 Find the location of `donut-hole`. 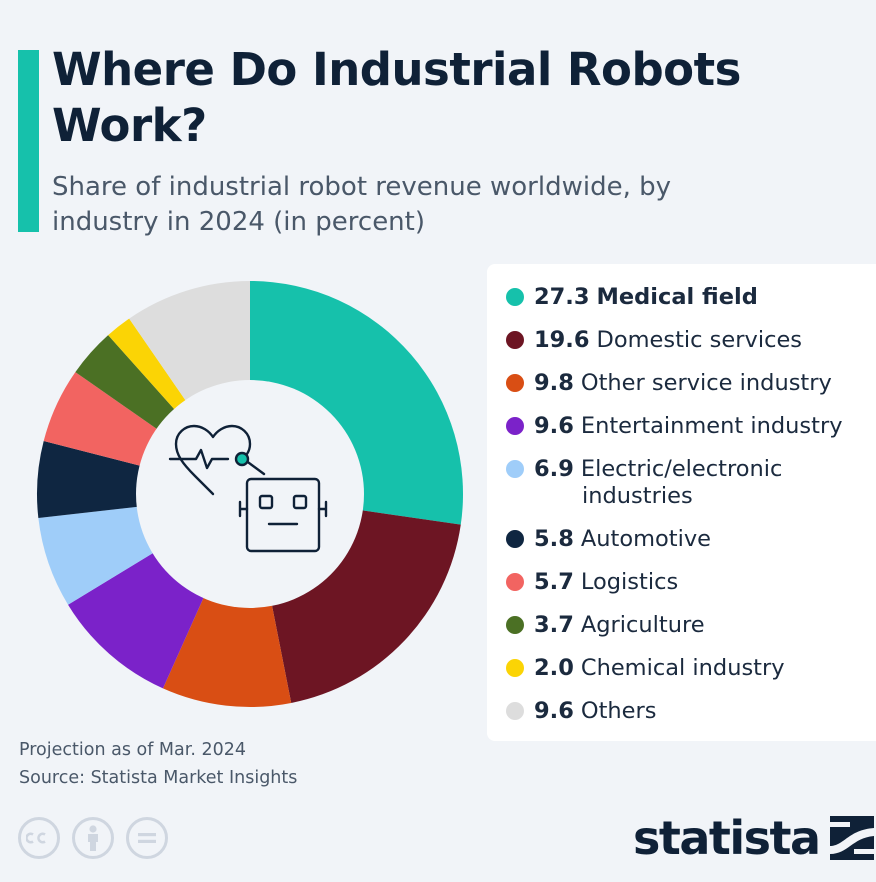

donut-hole is located at coordinates (250, 494).